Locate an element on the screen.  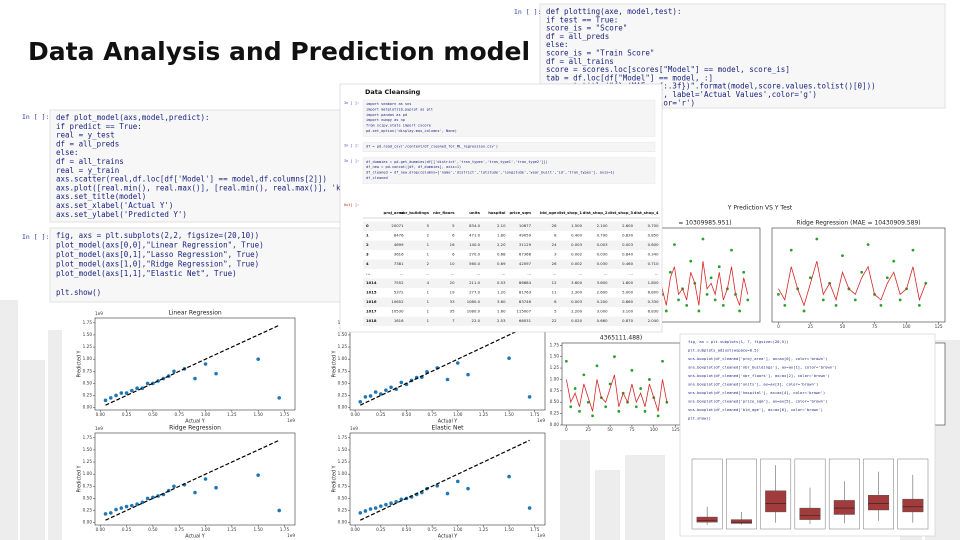
panel is located at coordinates (807, 435).